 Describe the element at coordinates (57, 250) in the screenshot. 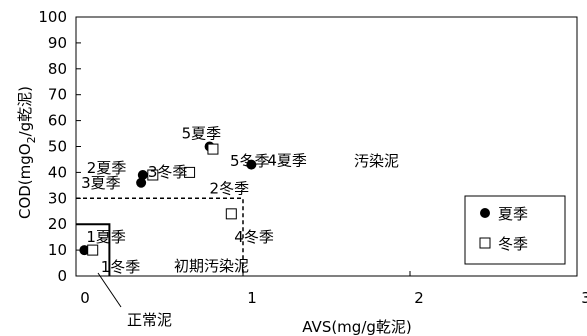

I see `y-tick-label: 10` at that location.